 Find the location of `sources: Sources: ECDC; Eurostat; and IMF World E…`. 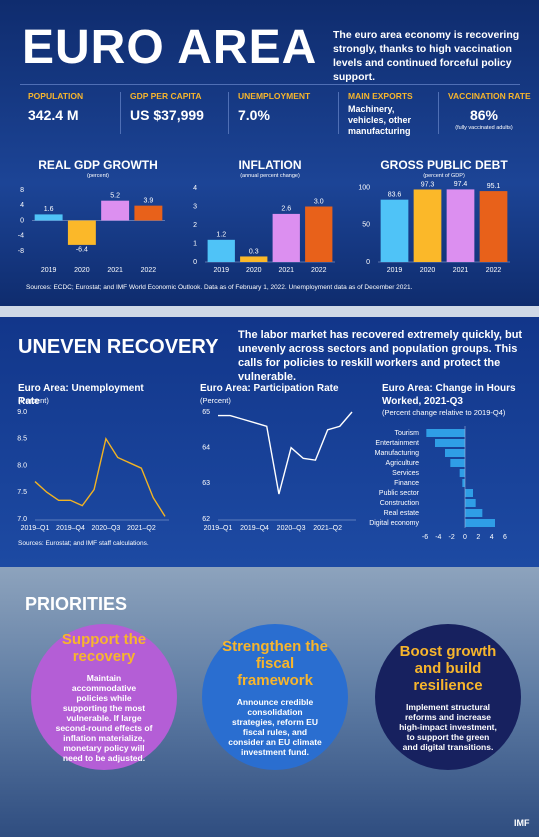

sources: Sources: ECDC; Eurostat; and IMF World E… is located at coordinates (219, 287).